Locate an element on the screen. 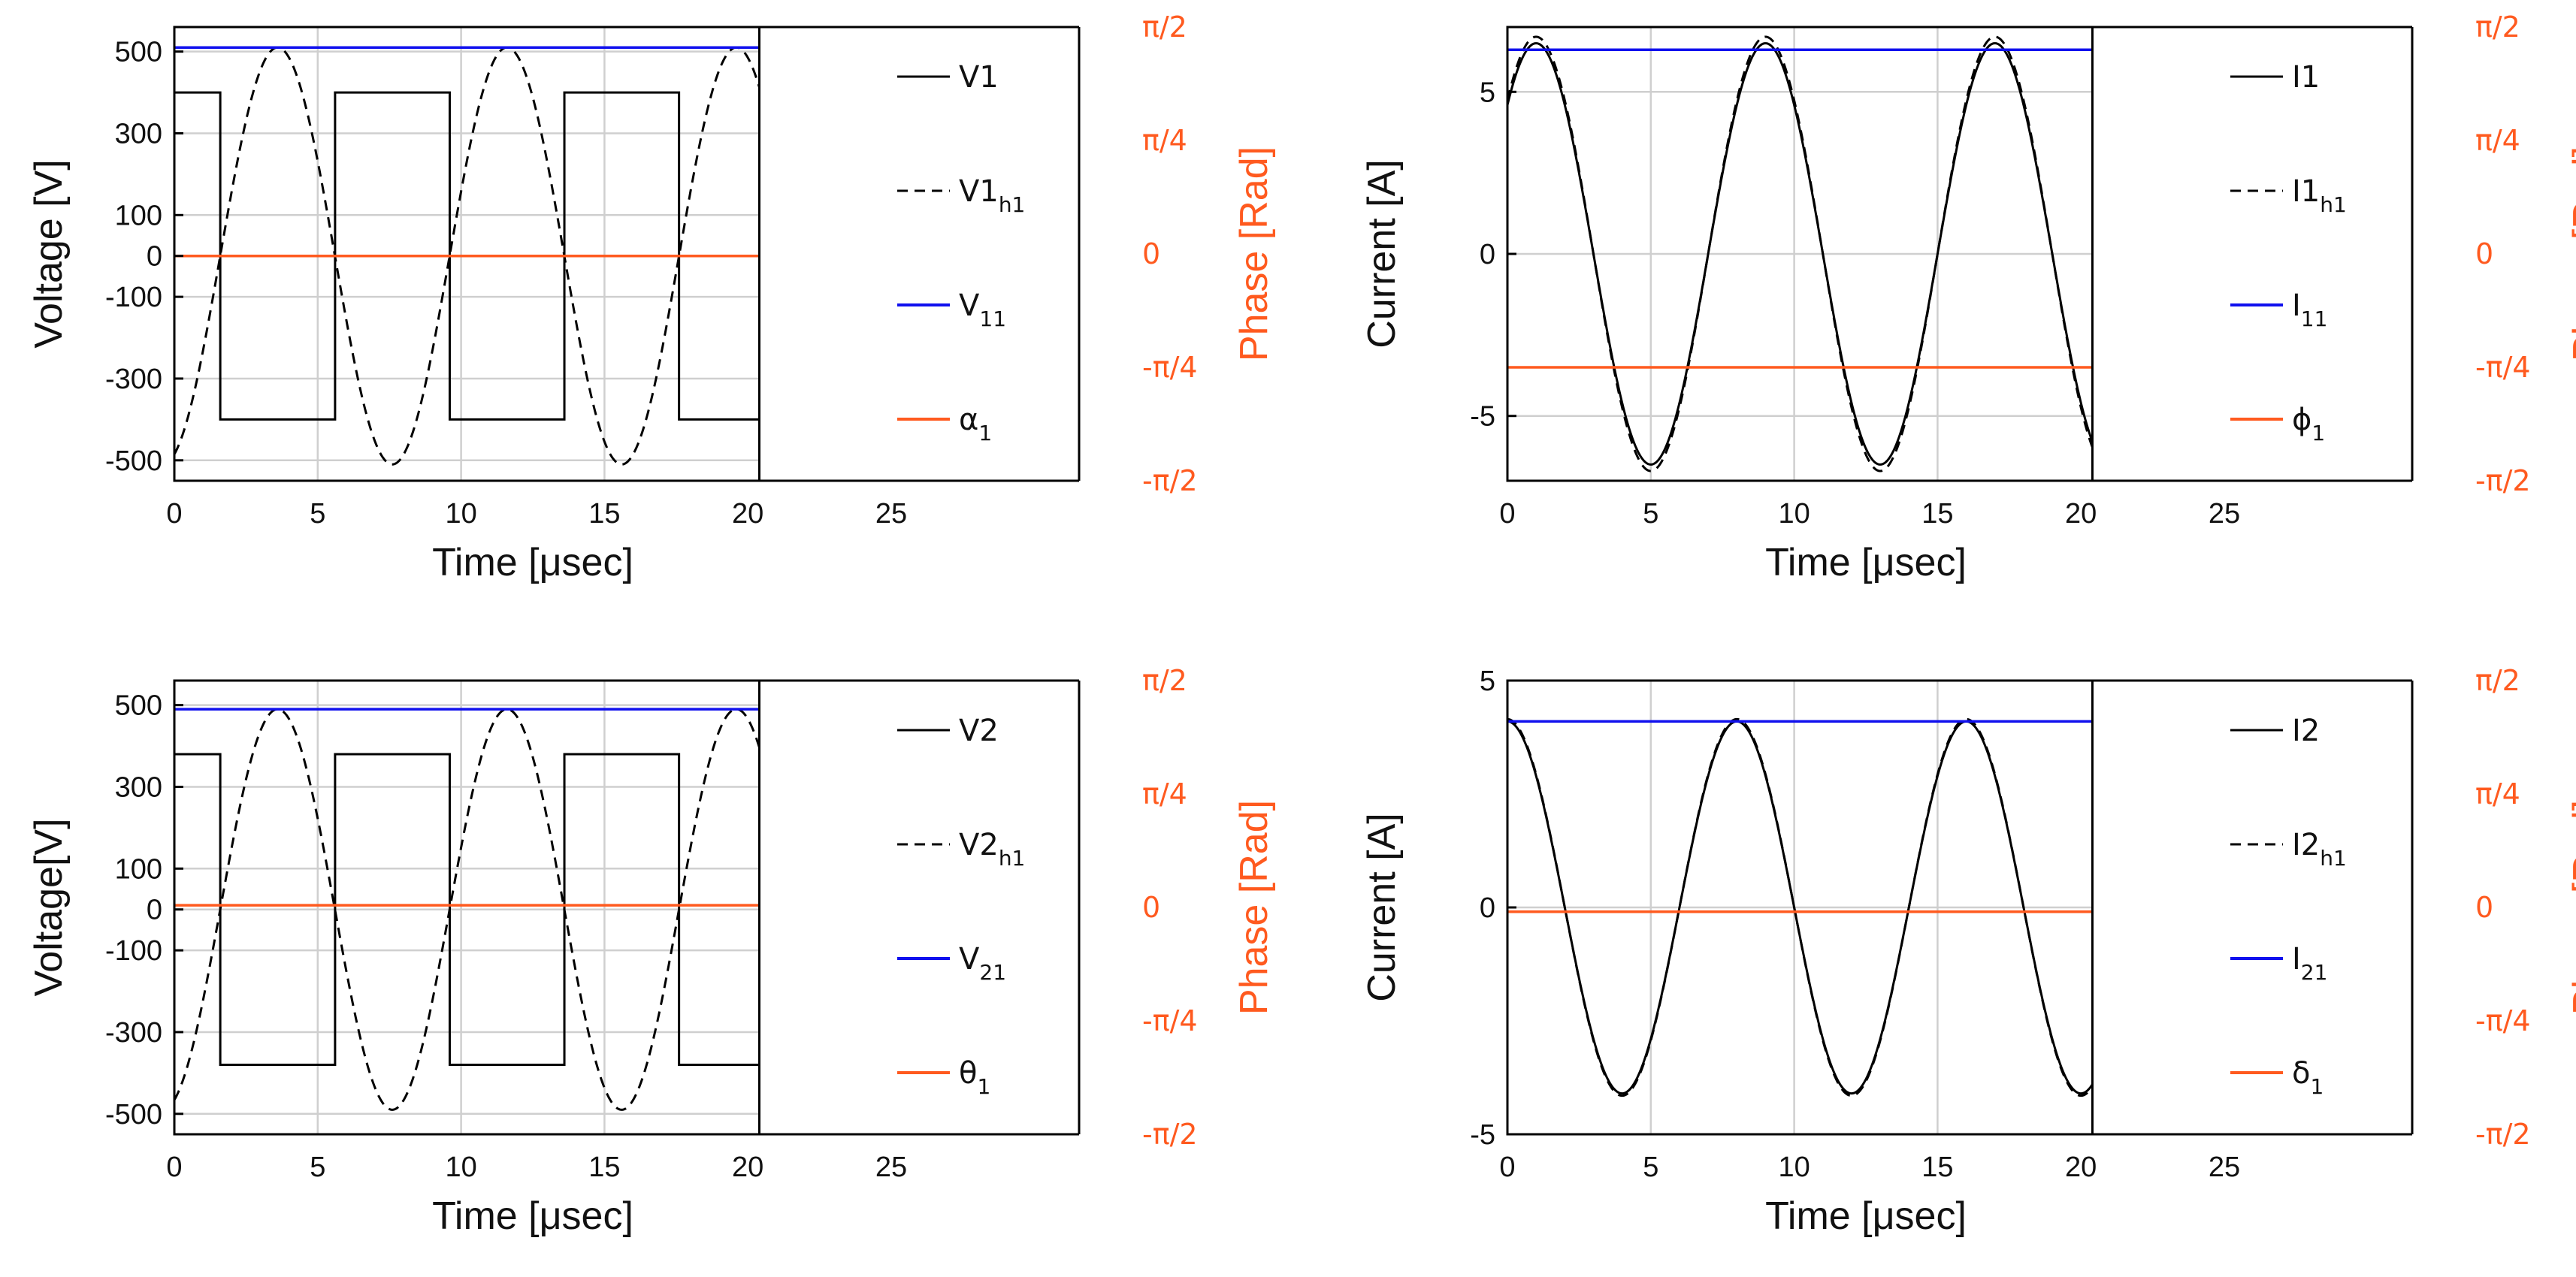  legend-label-alpha1: α1 is located at coordinates (976, 424).